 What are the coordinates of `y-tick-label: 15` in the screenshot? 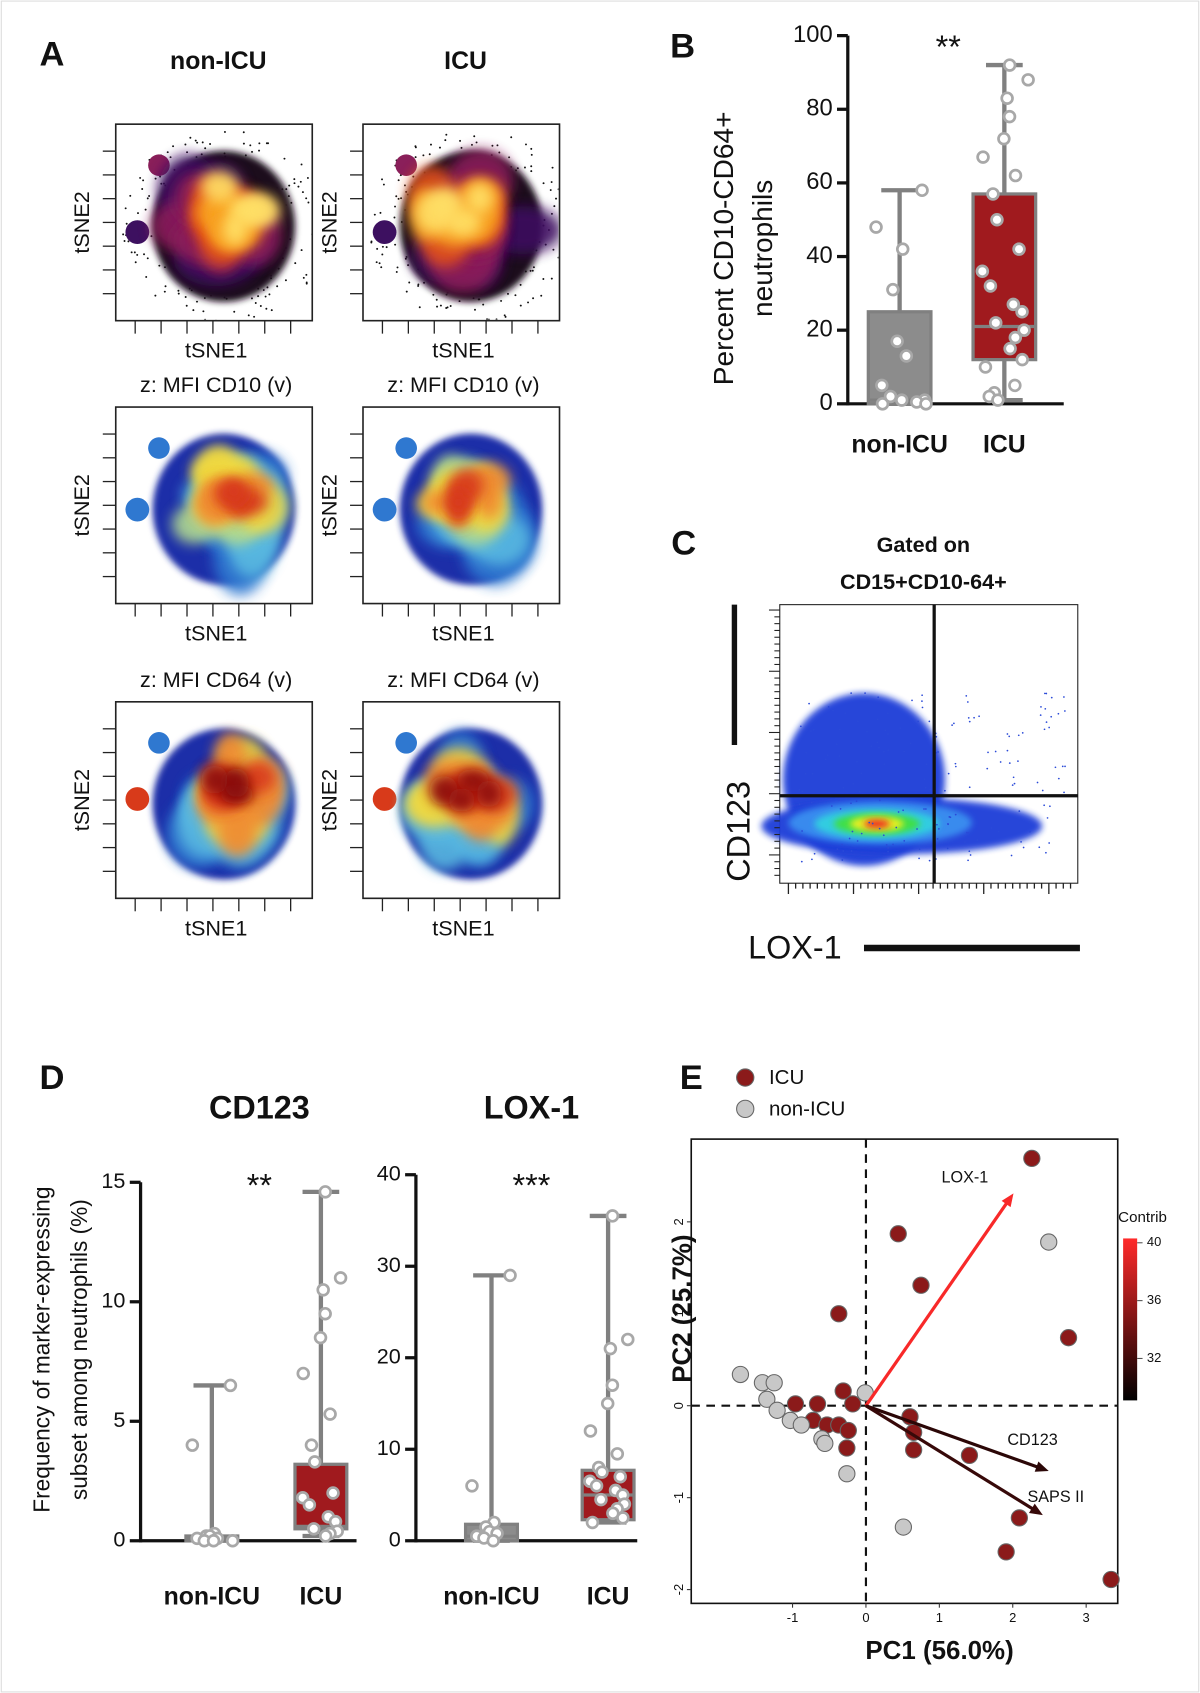 It's located at (113, 1180).